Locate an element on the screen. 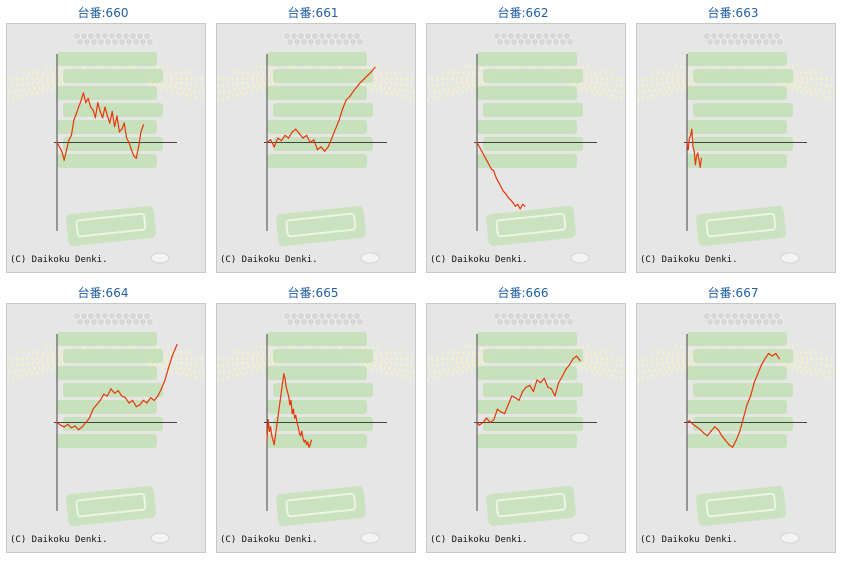 Image resolution: width=844 pixels, height=562 pixels. machine-graph-panel: 台番:660 (C) Daikoku Denki. is located at coordinates (106, 138).